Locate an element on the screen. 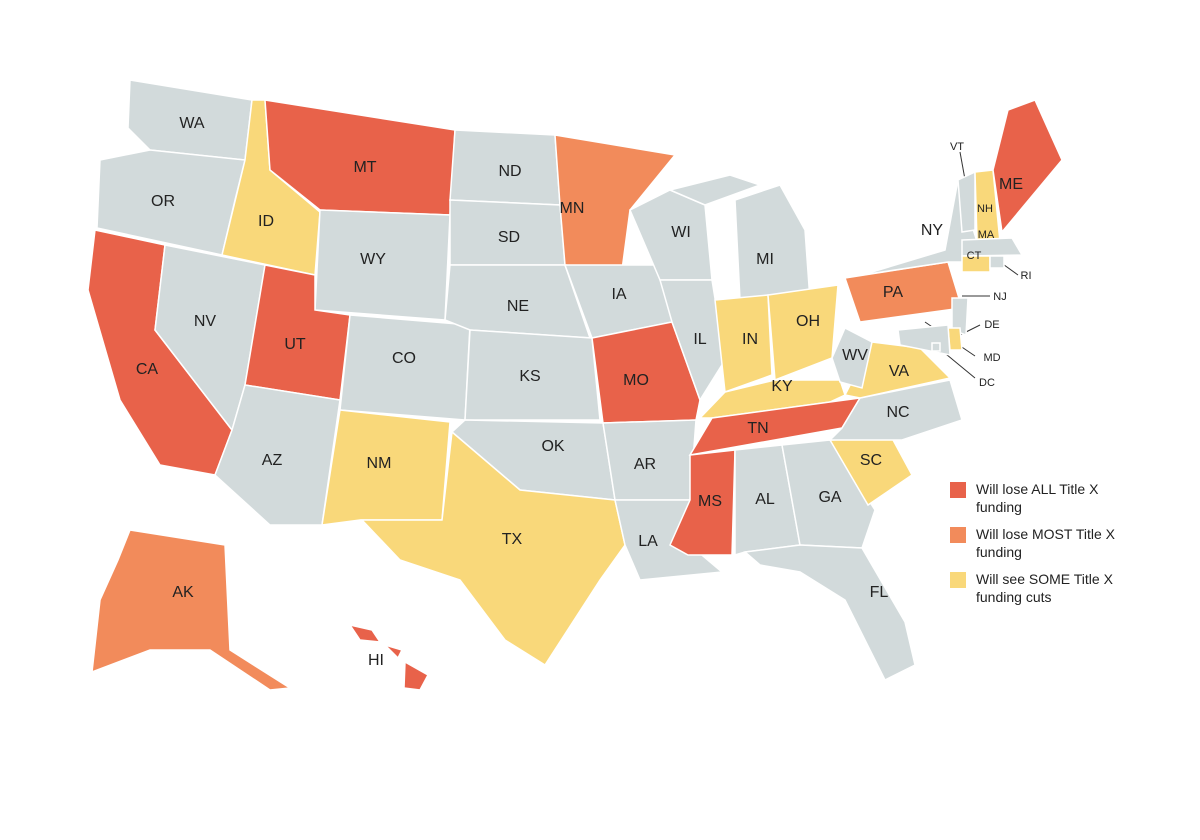 The image size is (1200, 840). state-label: ME is located at coordinates (1011, 184).